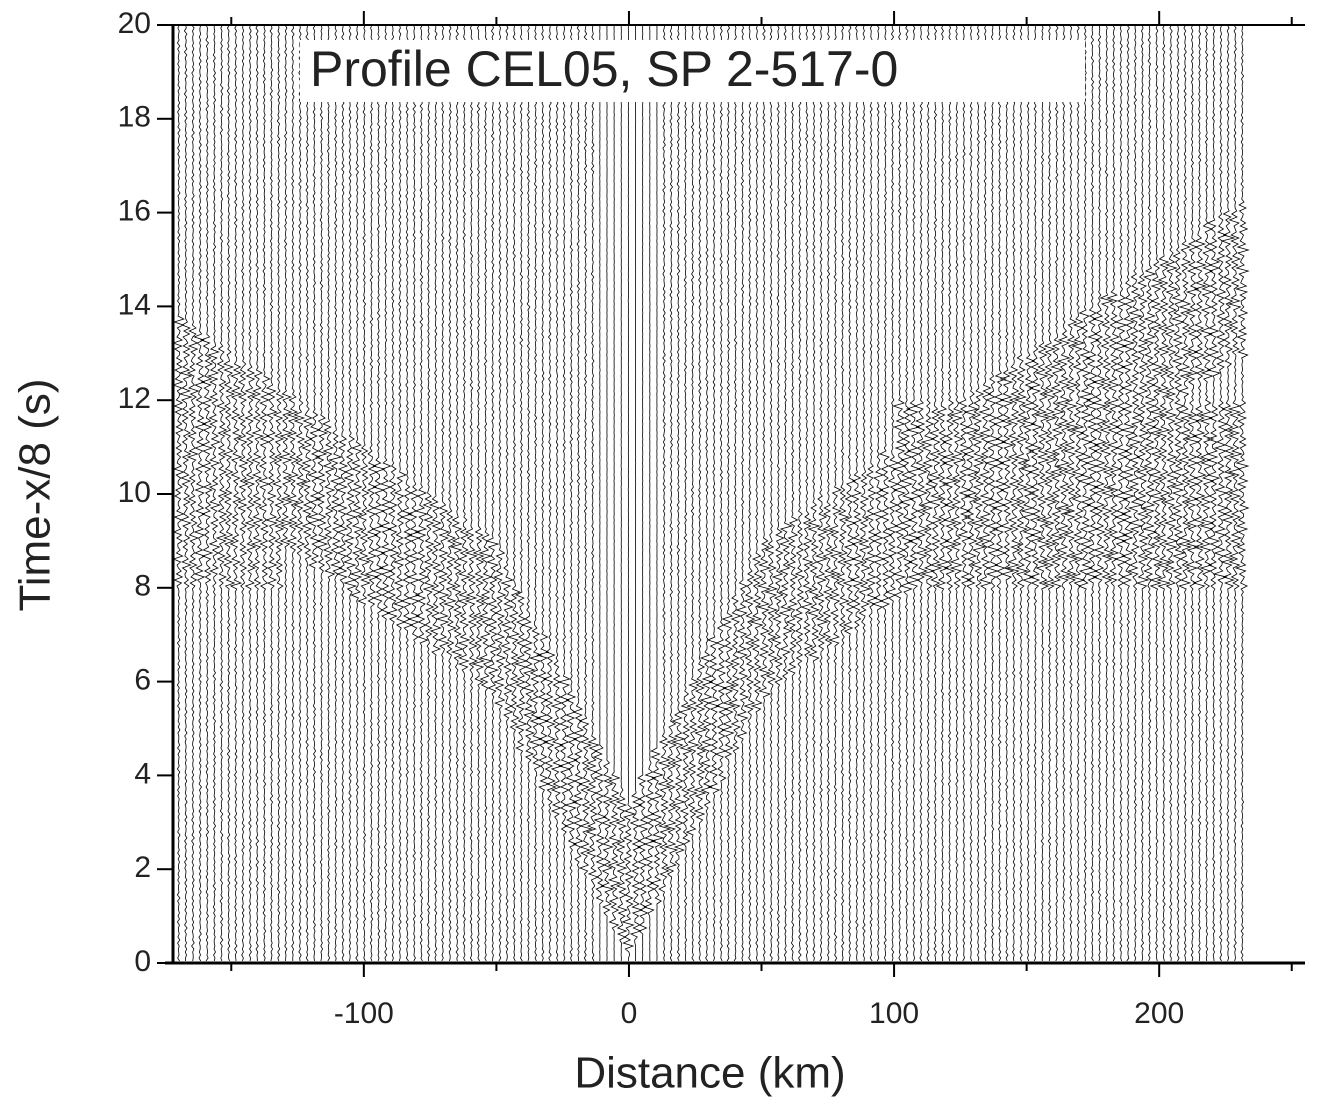  I want to click on y-tick-label: 0, so click(142, 961).